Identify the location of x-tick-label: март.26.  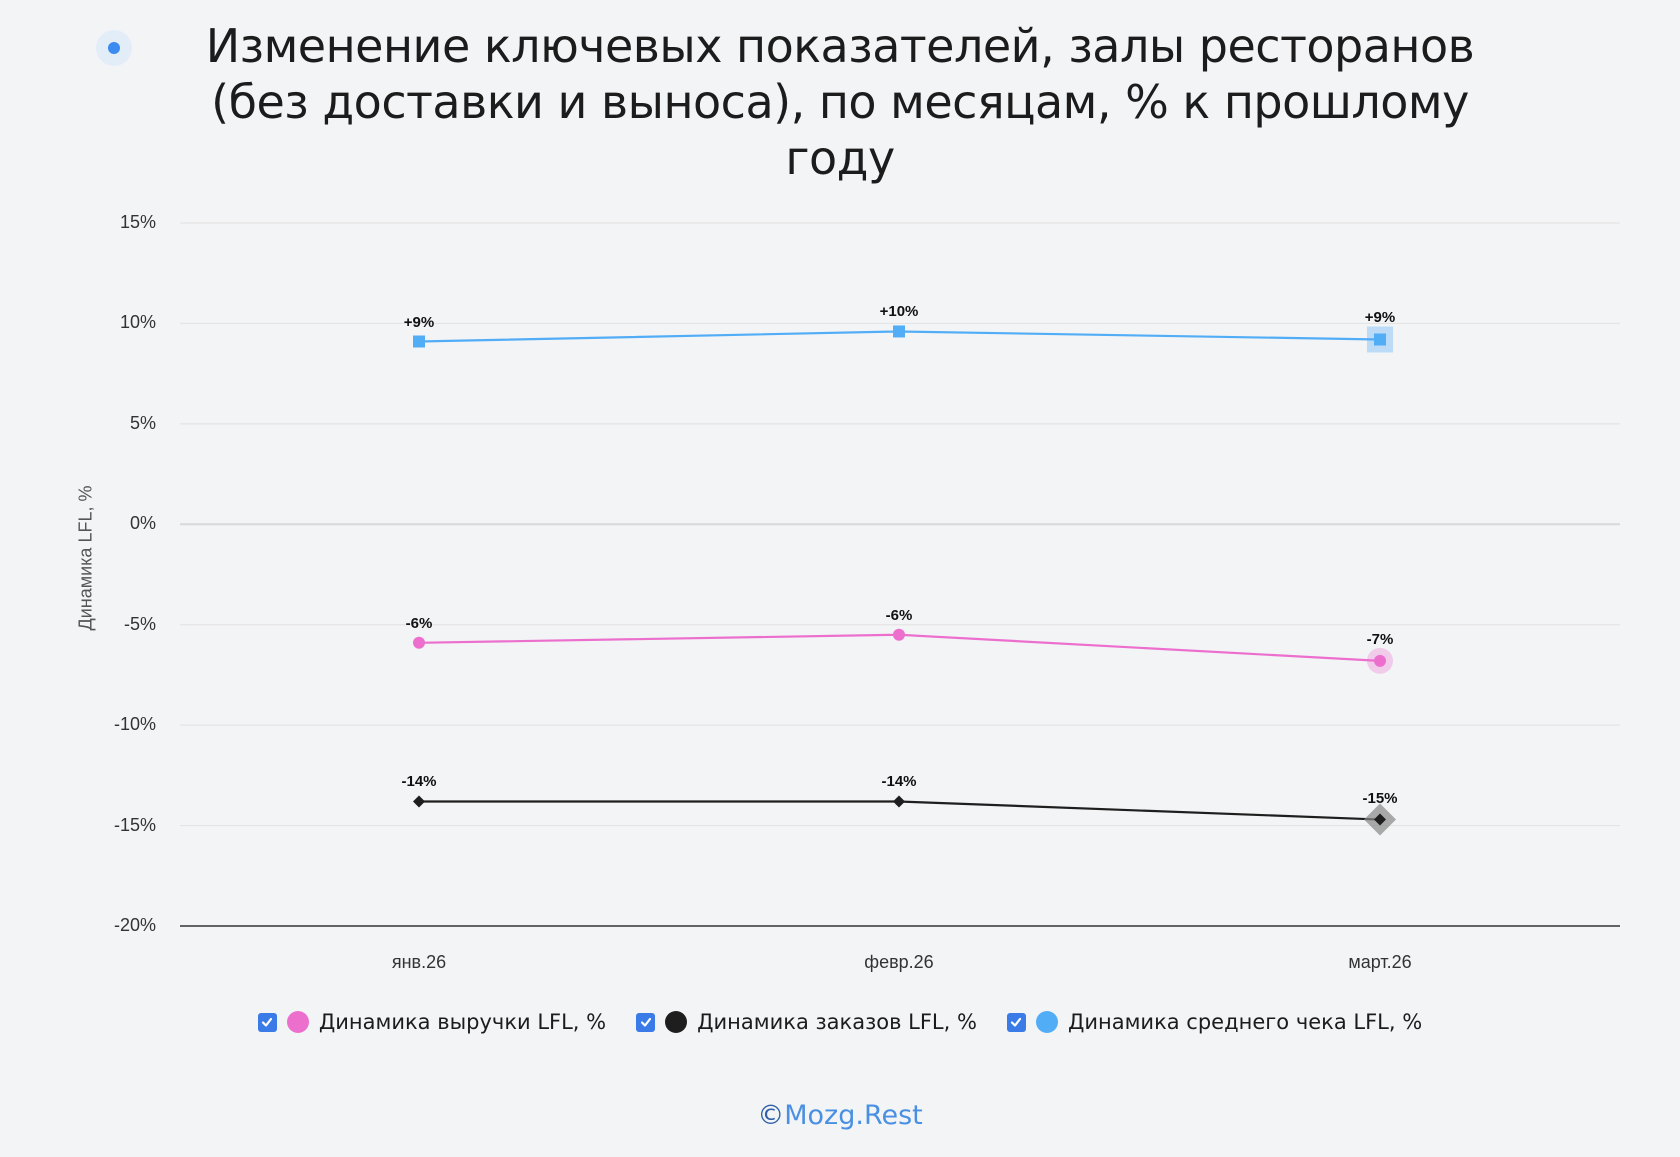
(1380, 962).